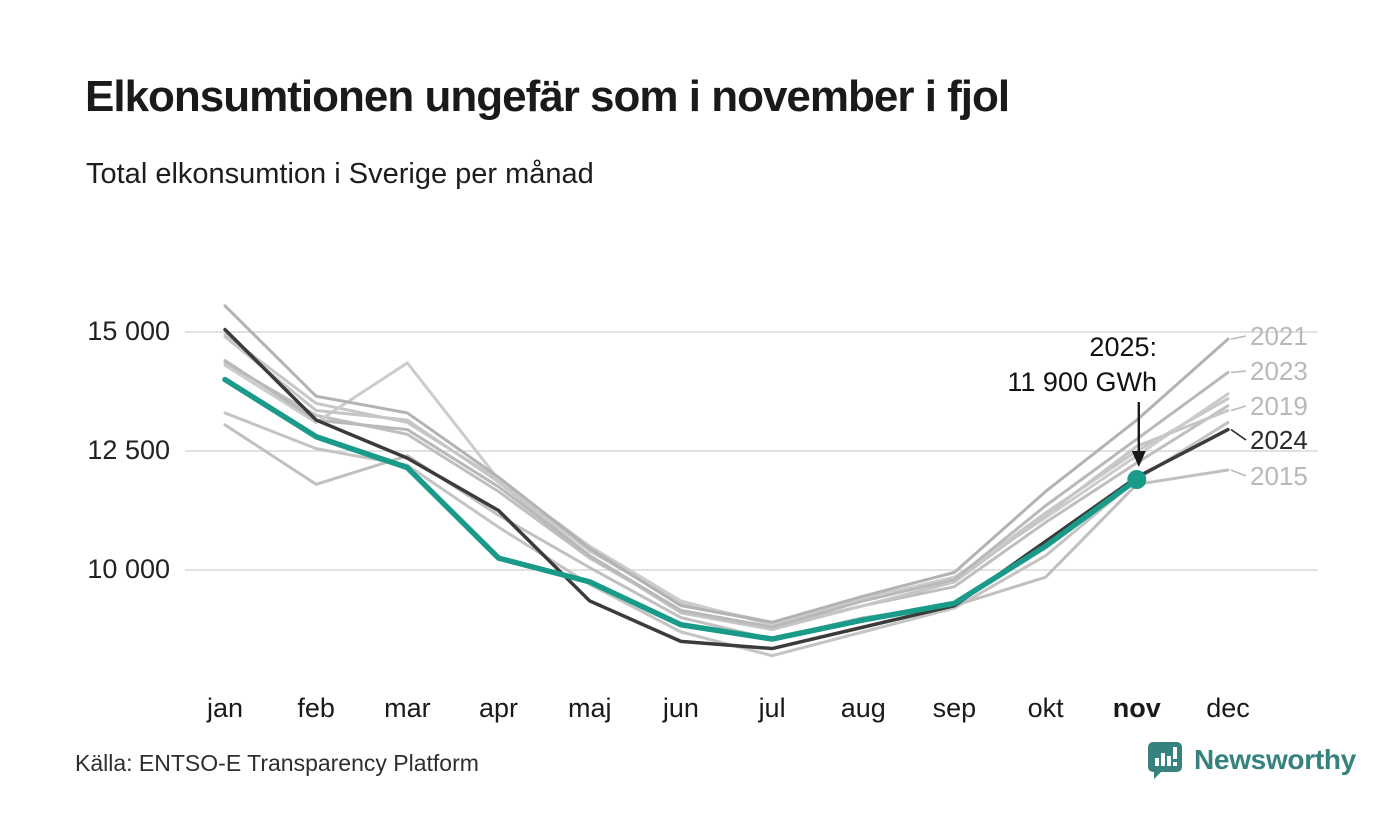 This screenshot has width=1400, height=840. Describe the element at coordinates (1279, 406) in the screenshot. I see `year-label-2019: 2019` at that location.